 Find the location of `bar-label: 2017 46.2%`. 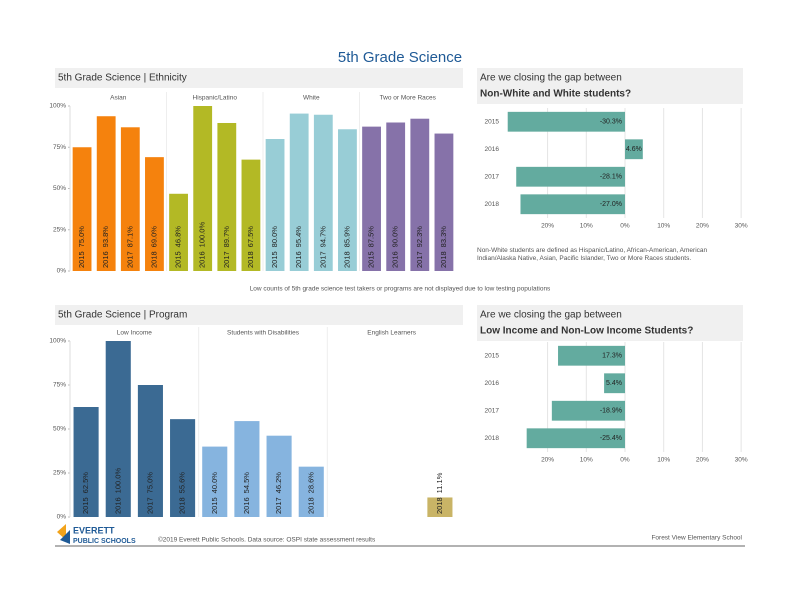

bar-label: 2017 46.2% is located at coordinates (278, 493).